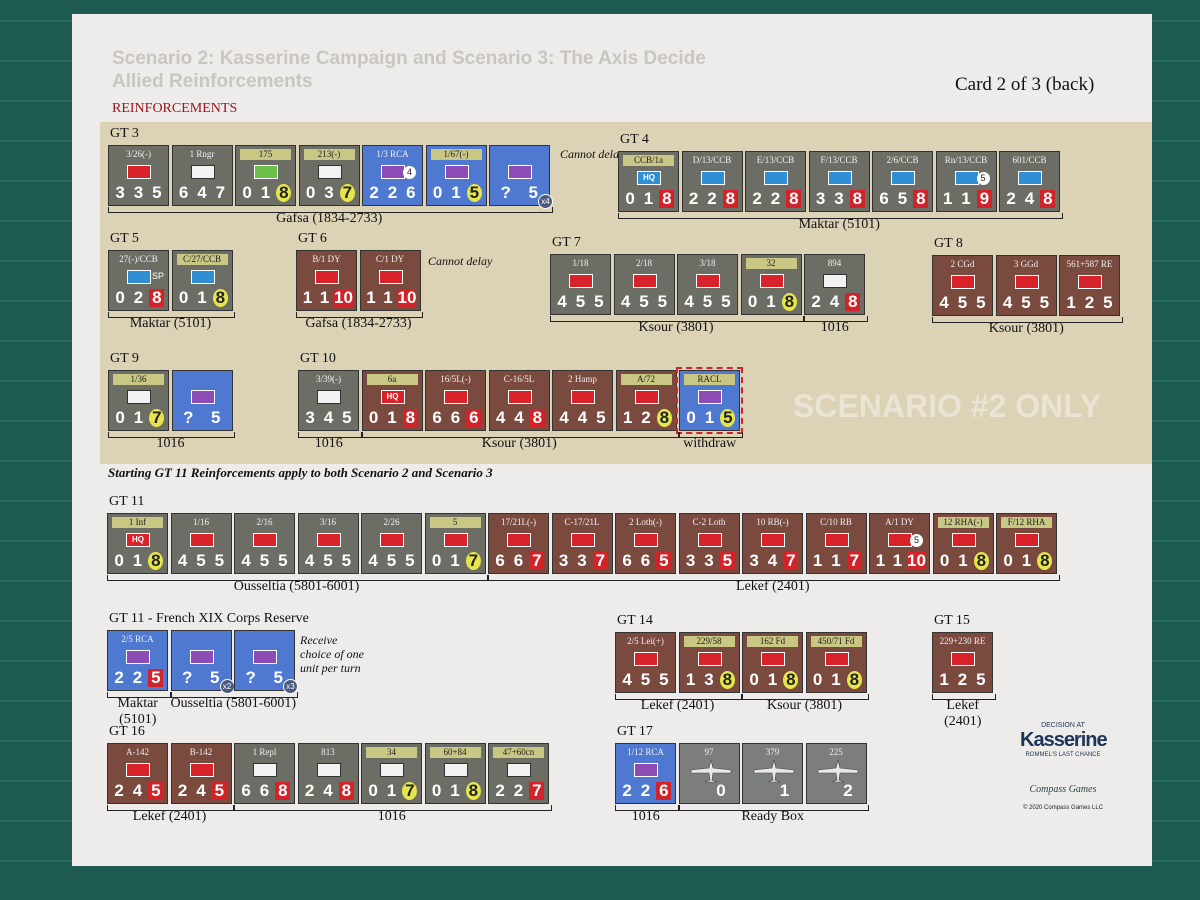 The width and height of the screenshot is (1200, 900). Describe the element at coordinates (649, 178) in the screenshot. I see `unit-icon: HQ` at that location.